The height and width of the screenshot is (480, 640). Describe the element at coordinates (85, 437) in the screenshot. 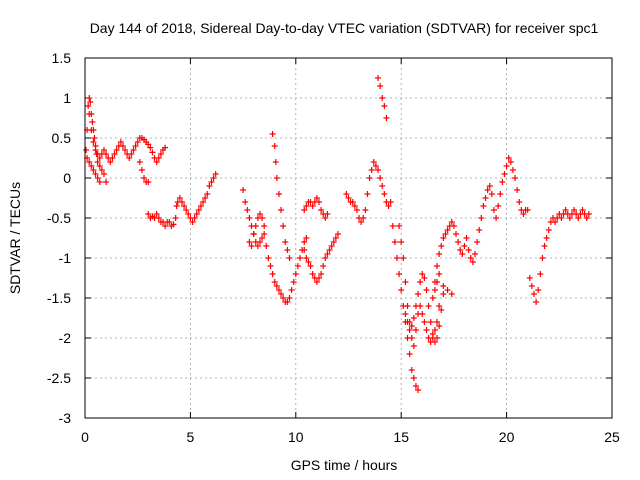

I see `x-tick-label: 0` at that location.